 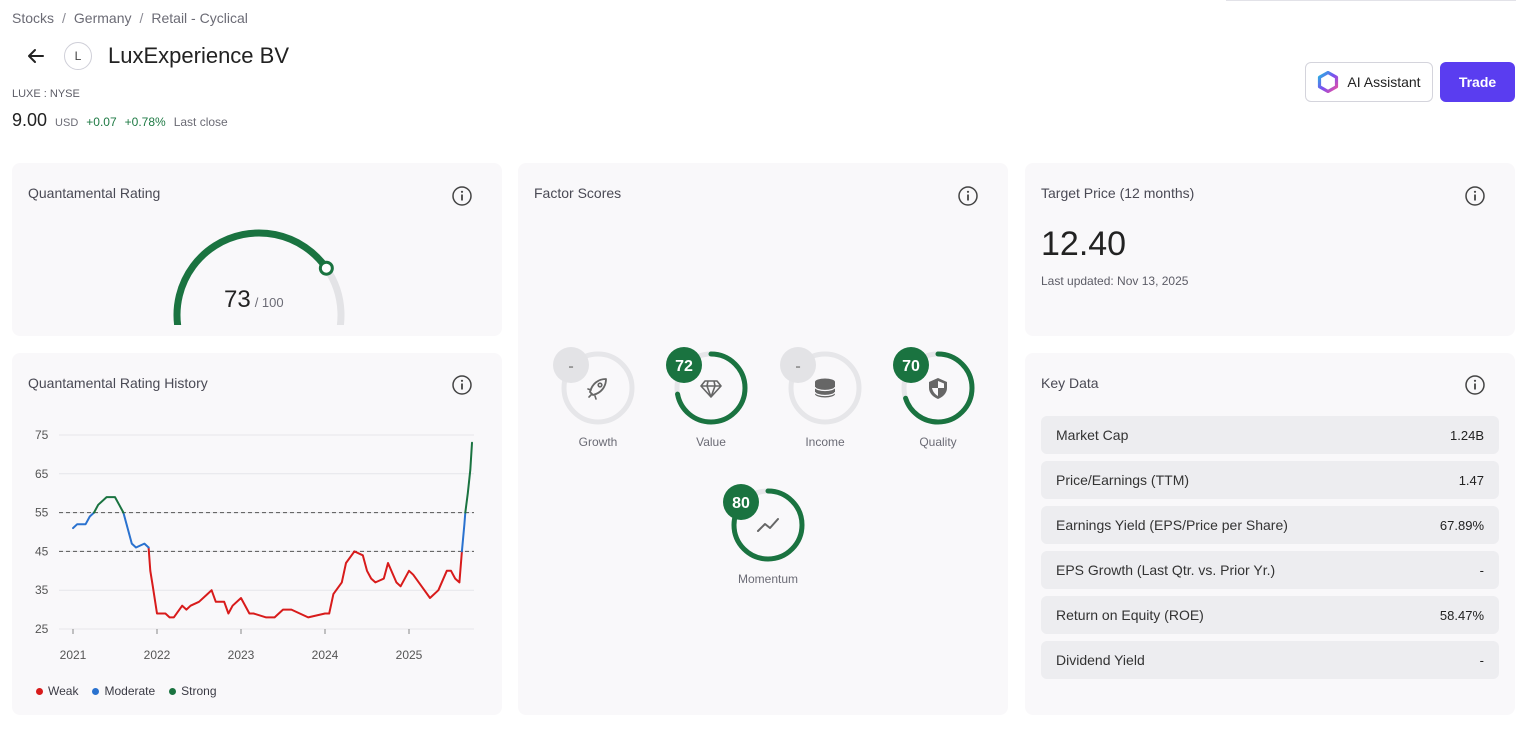 What do you see at coordinates (825, 388) in the screenshot?
I see `coins-icon` at bounding box center [825, 388].